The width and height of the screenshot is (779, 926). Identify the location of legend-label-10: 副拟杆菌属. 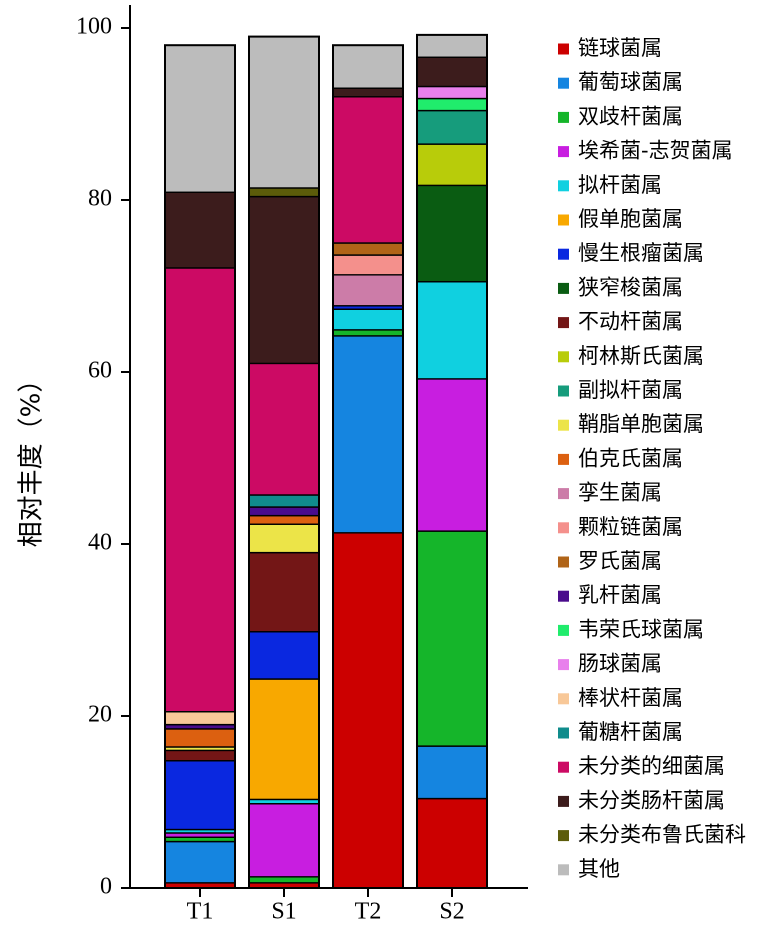
(630, 390).